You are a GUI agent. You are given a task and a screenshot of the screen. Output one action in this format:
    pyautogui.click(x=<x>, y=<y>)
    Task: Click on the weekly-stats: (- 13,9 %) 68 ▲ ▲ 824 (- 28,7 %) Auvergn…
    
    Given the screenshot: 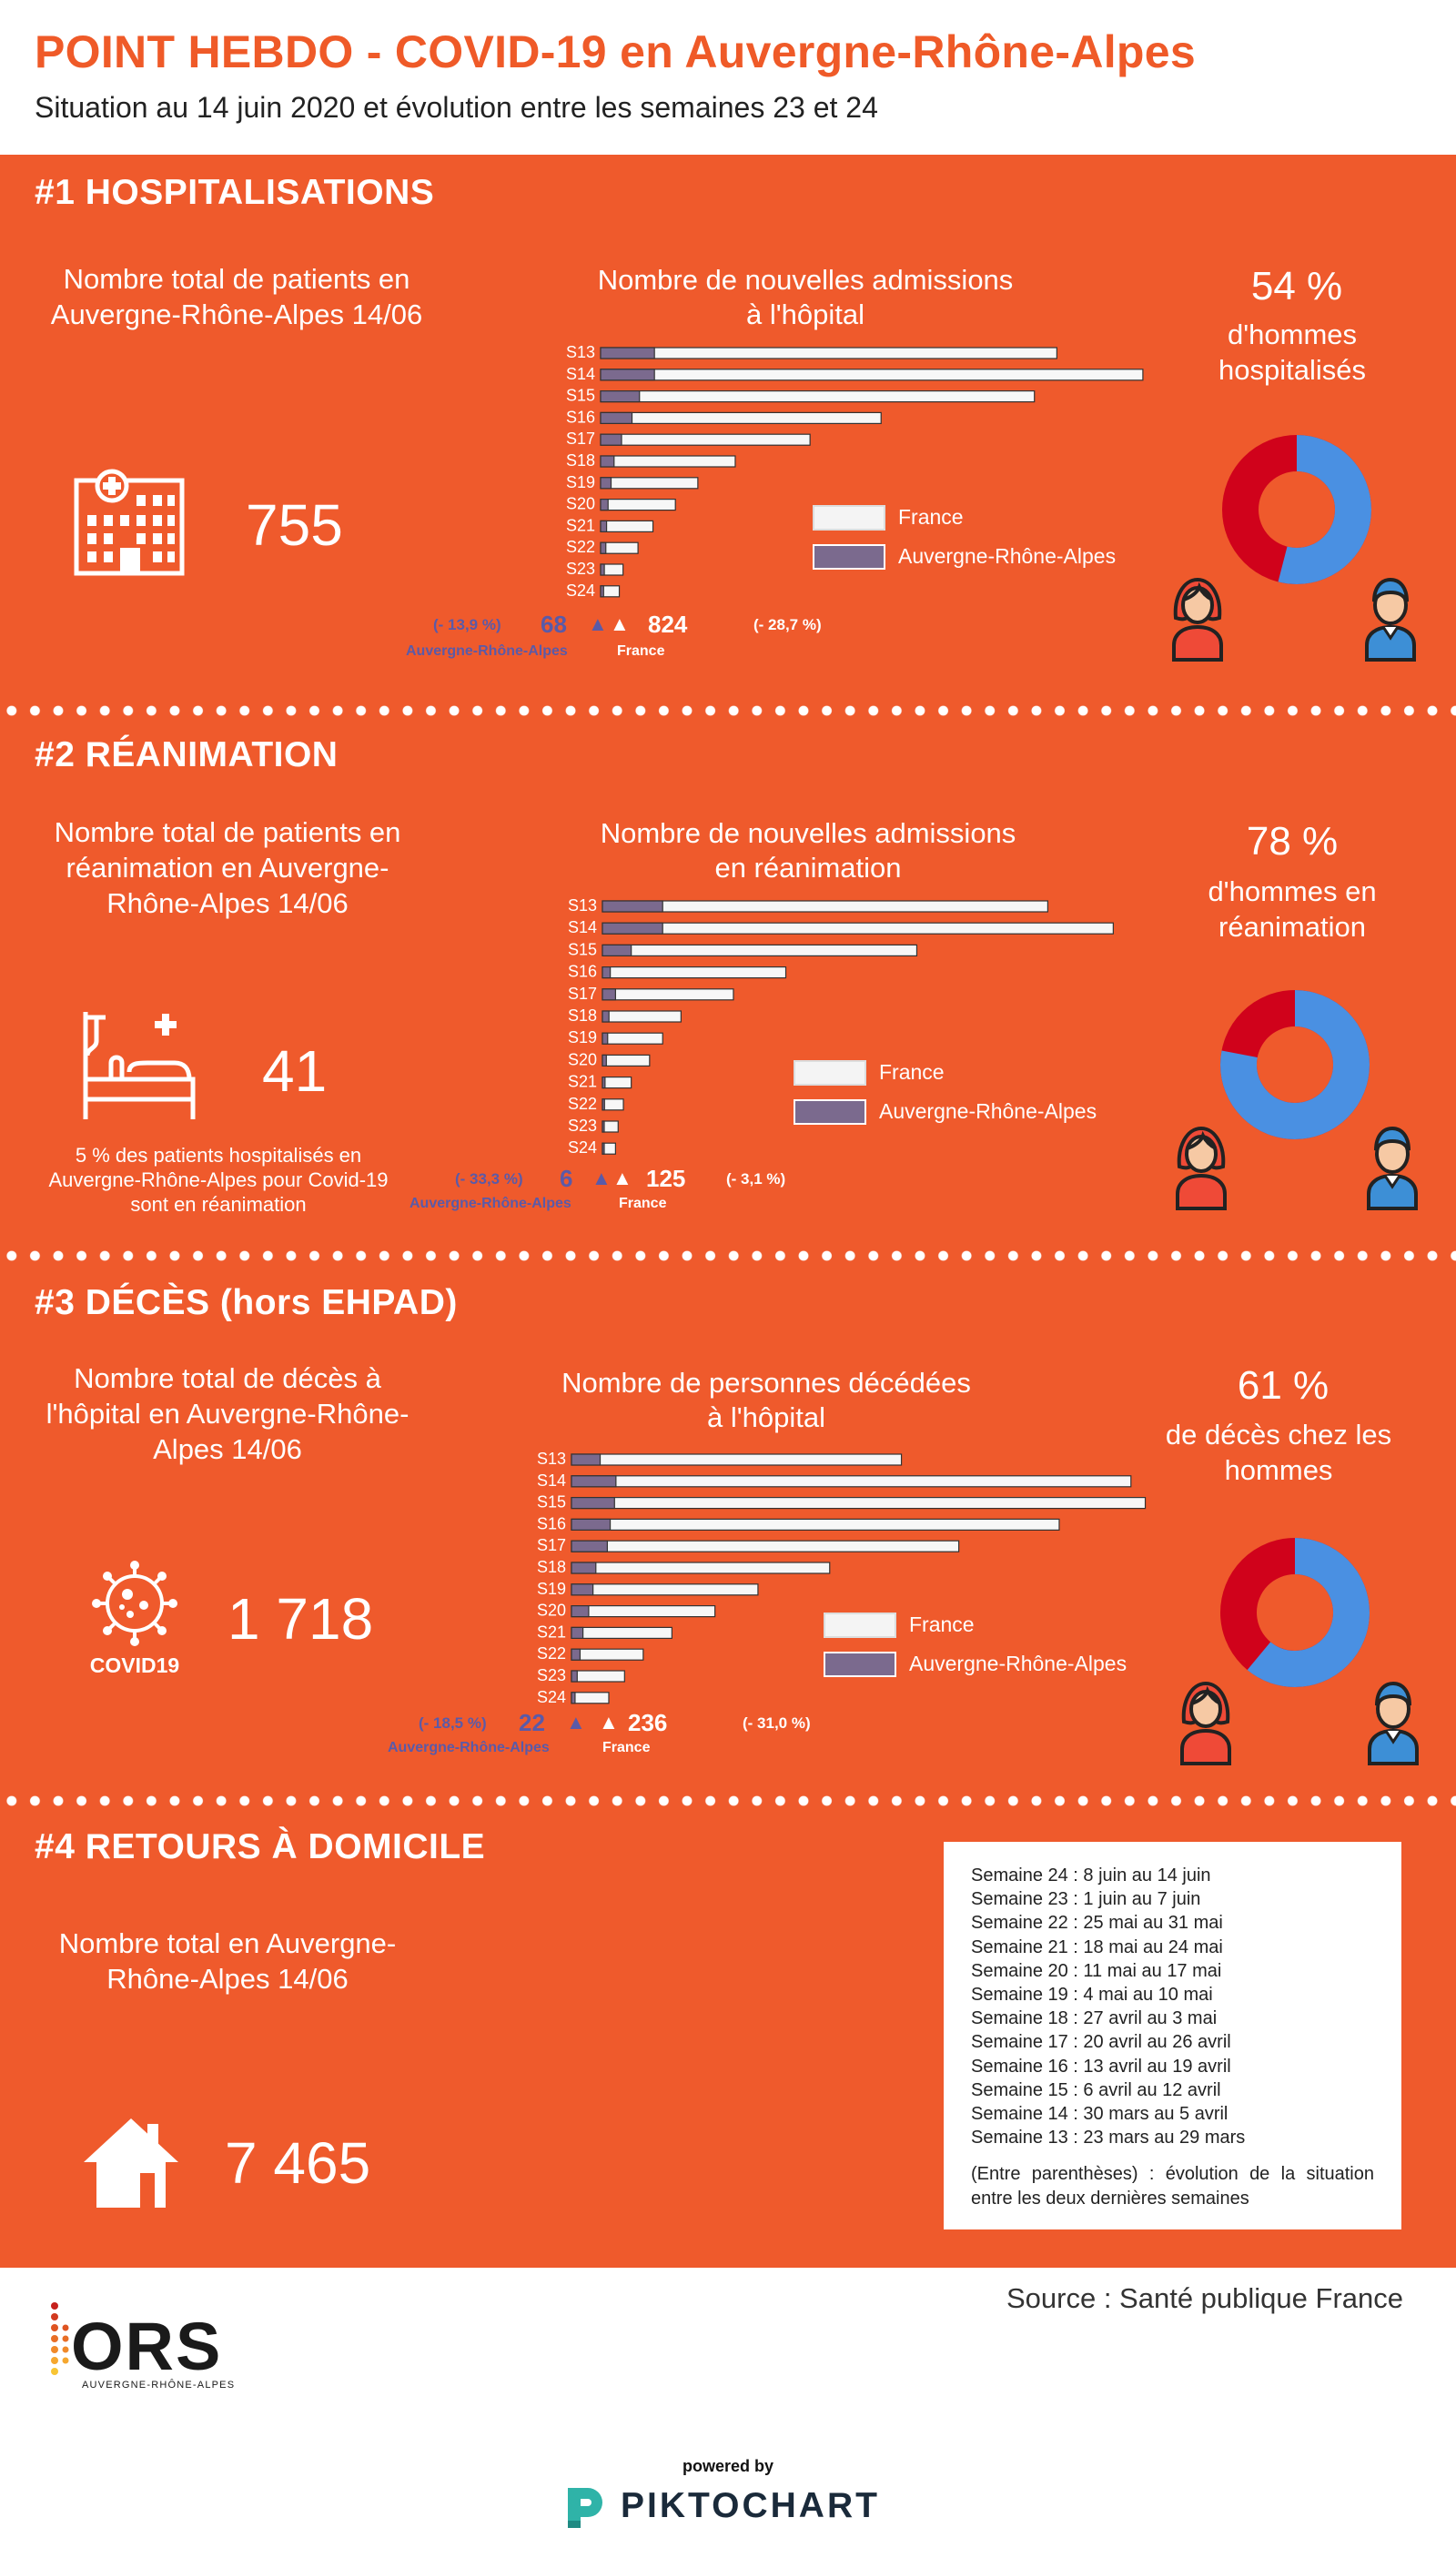 What is the action you would take?
    pyautogui.click(x=630, y=634)
    